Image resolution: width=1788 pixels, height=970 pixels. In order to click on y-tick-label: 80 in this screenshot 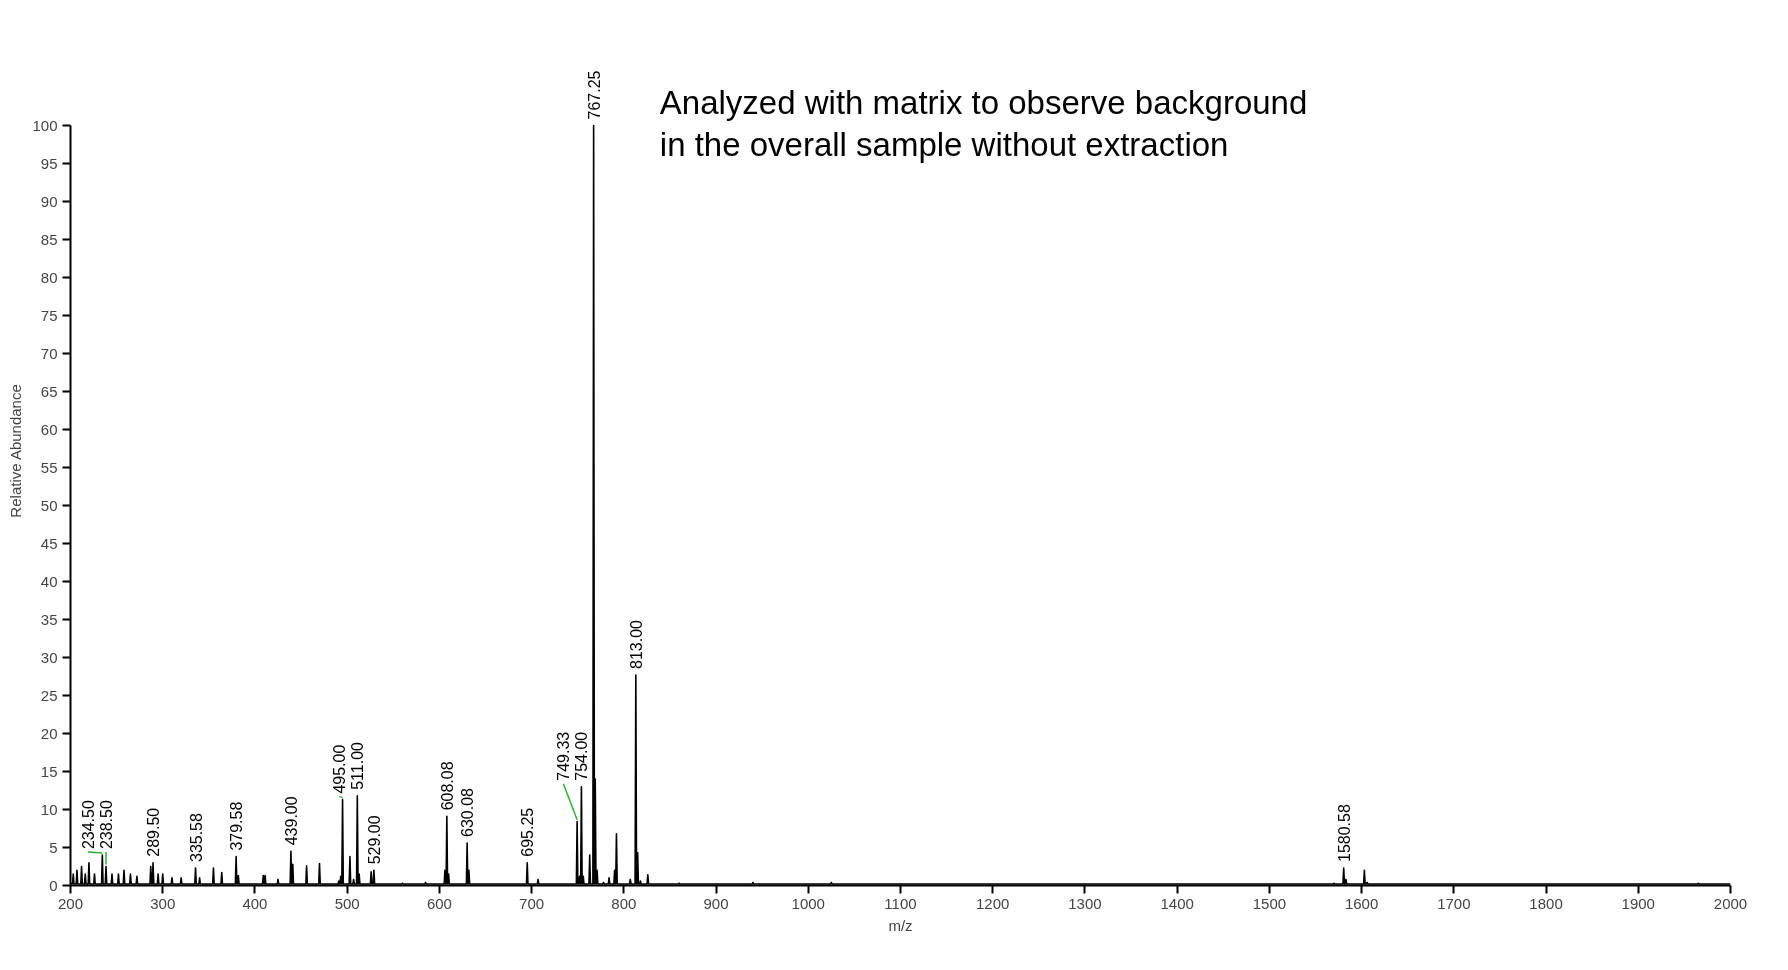, I will do `click(49, 277)`.